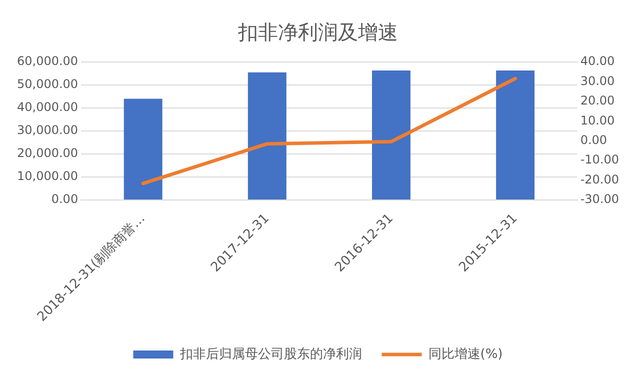  I want to click on y-tick-label: 20,000.00, so click(47, 153).